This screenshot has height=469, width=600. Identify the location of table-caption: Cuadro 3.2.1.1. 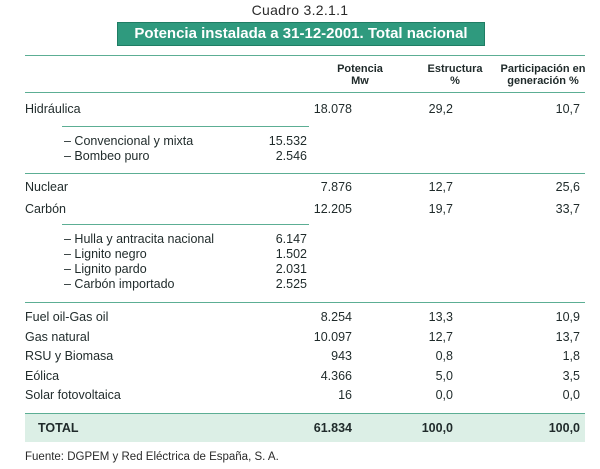
(300, 10).